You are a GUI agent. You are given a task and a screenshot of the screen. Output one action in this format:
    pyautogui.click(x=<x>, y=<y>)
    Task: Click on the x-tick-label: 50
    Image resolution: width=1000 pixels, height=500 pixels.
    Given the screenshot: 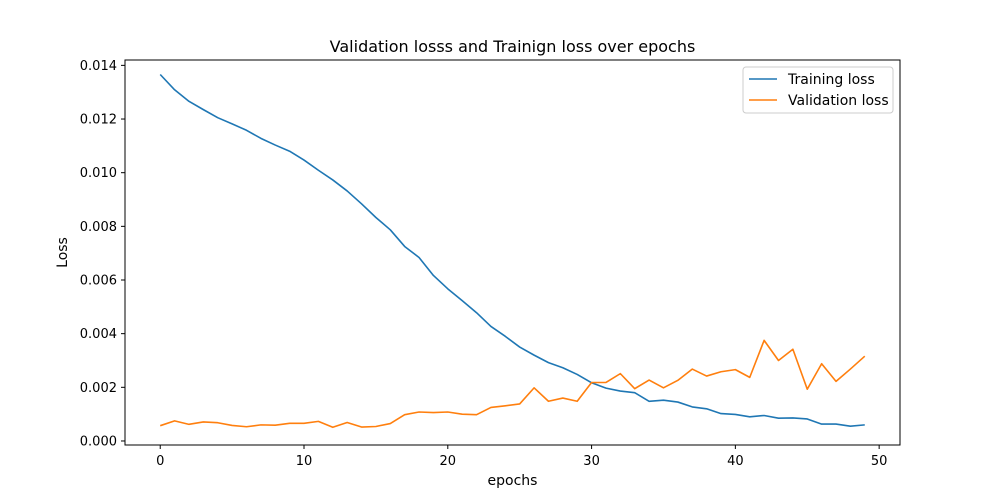 What is the action you would take?
    pyautogui.click(x=879, y=461)
    